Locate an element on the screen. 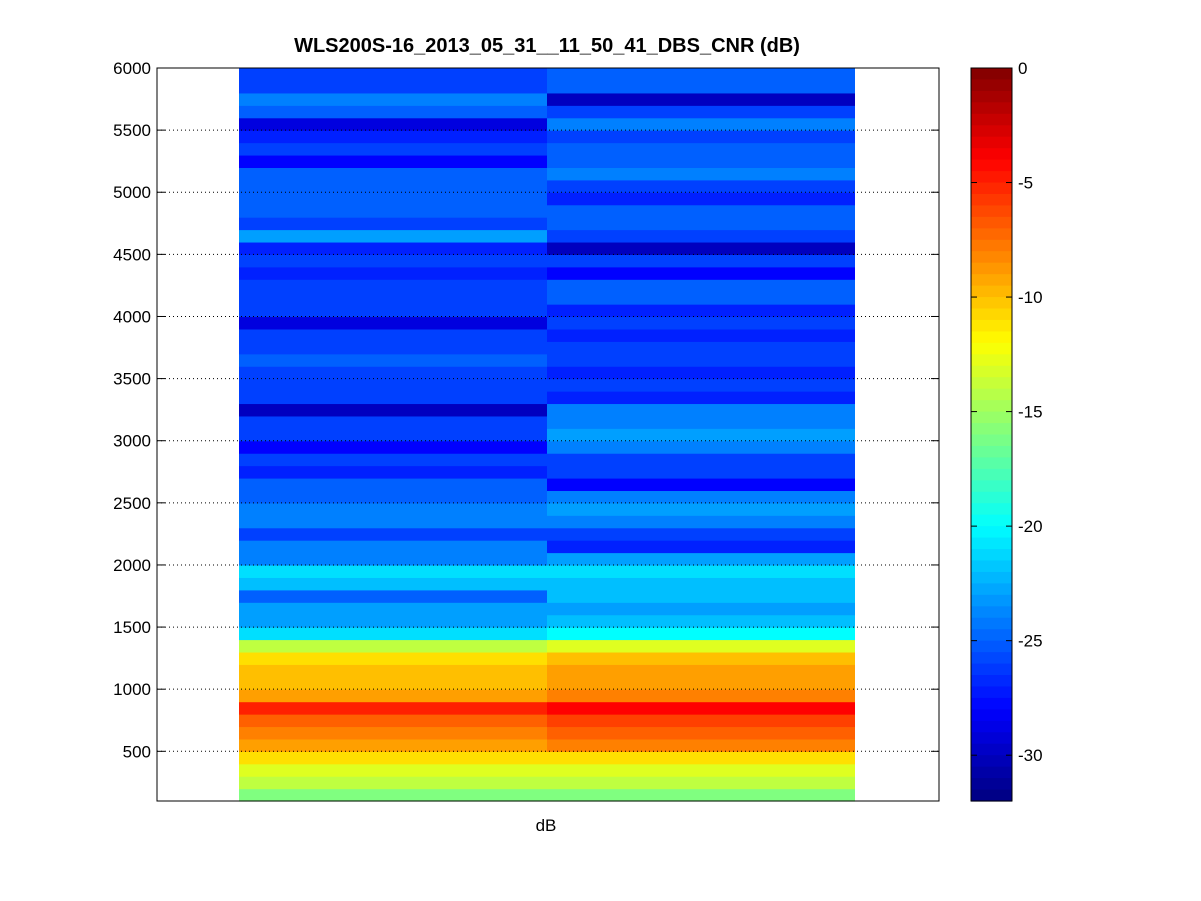  colorbar is located at coordinates (991, 435).